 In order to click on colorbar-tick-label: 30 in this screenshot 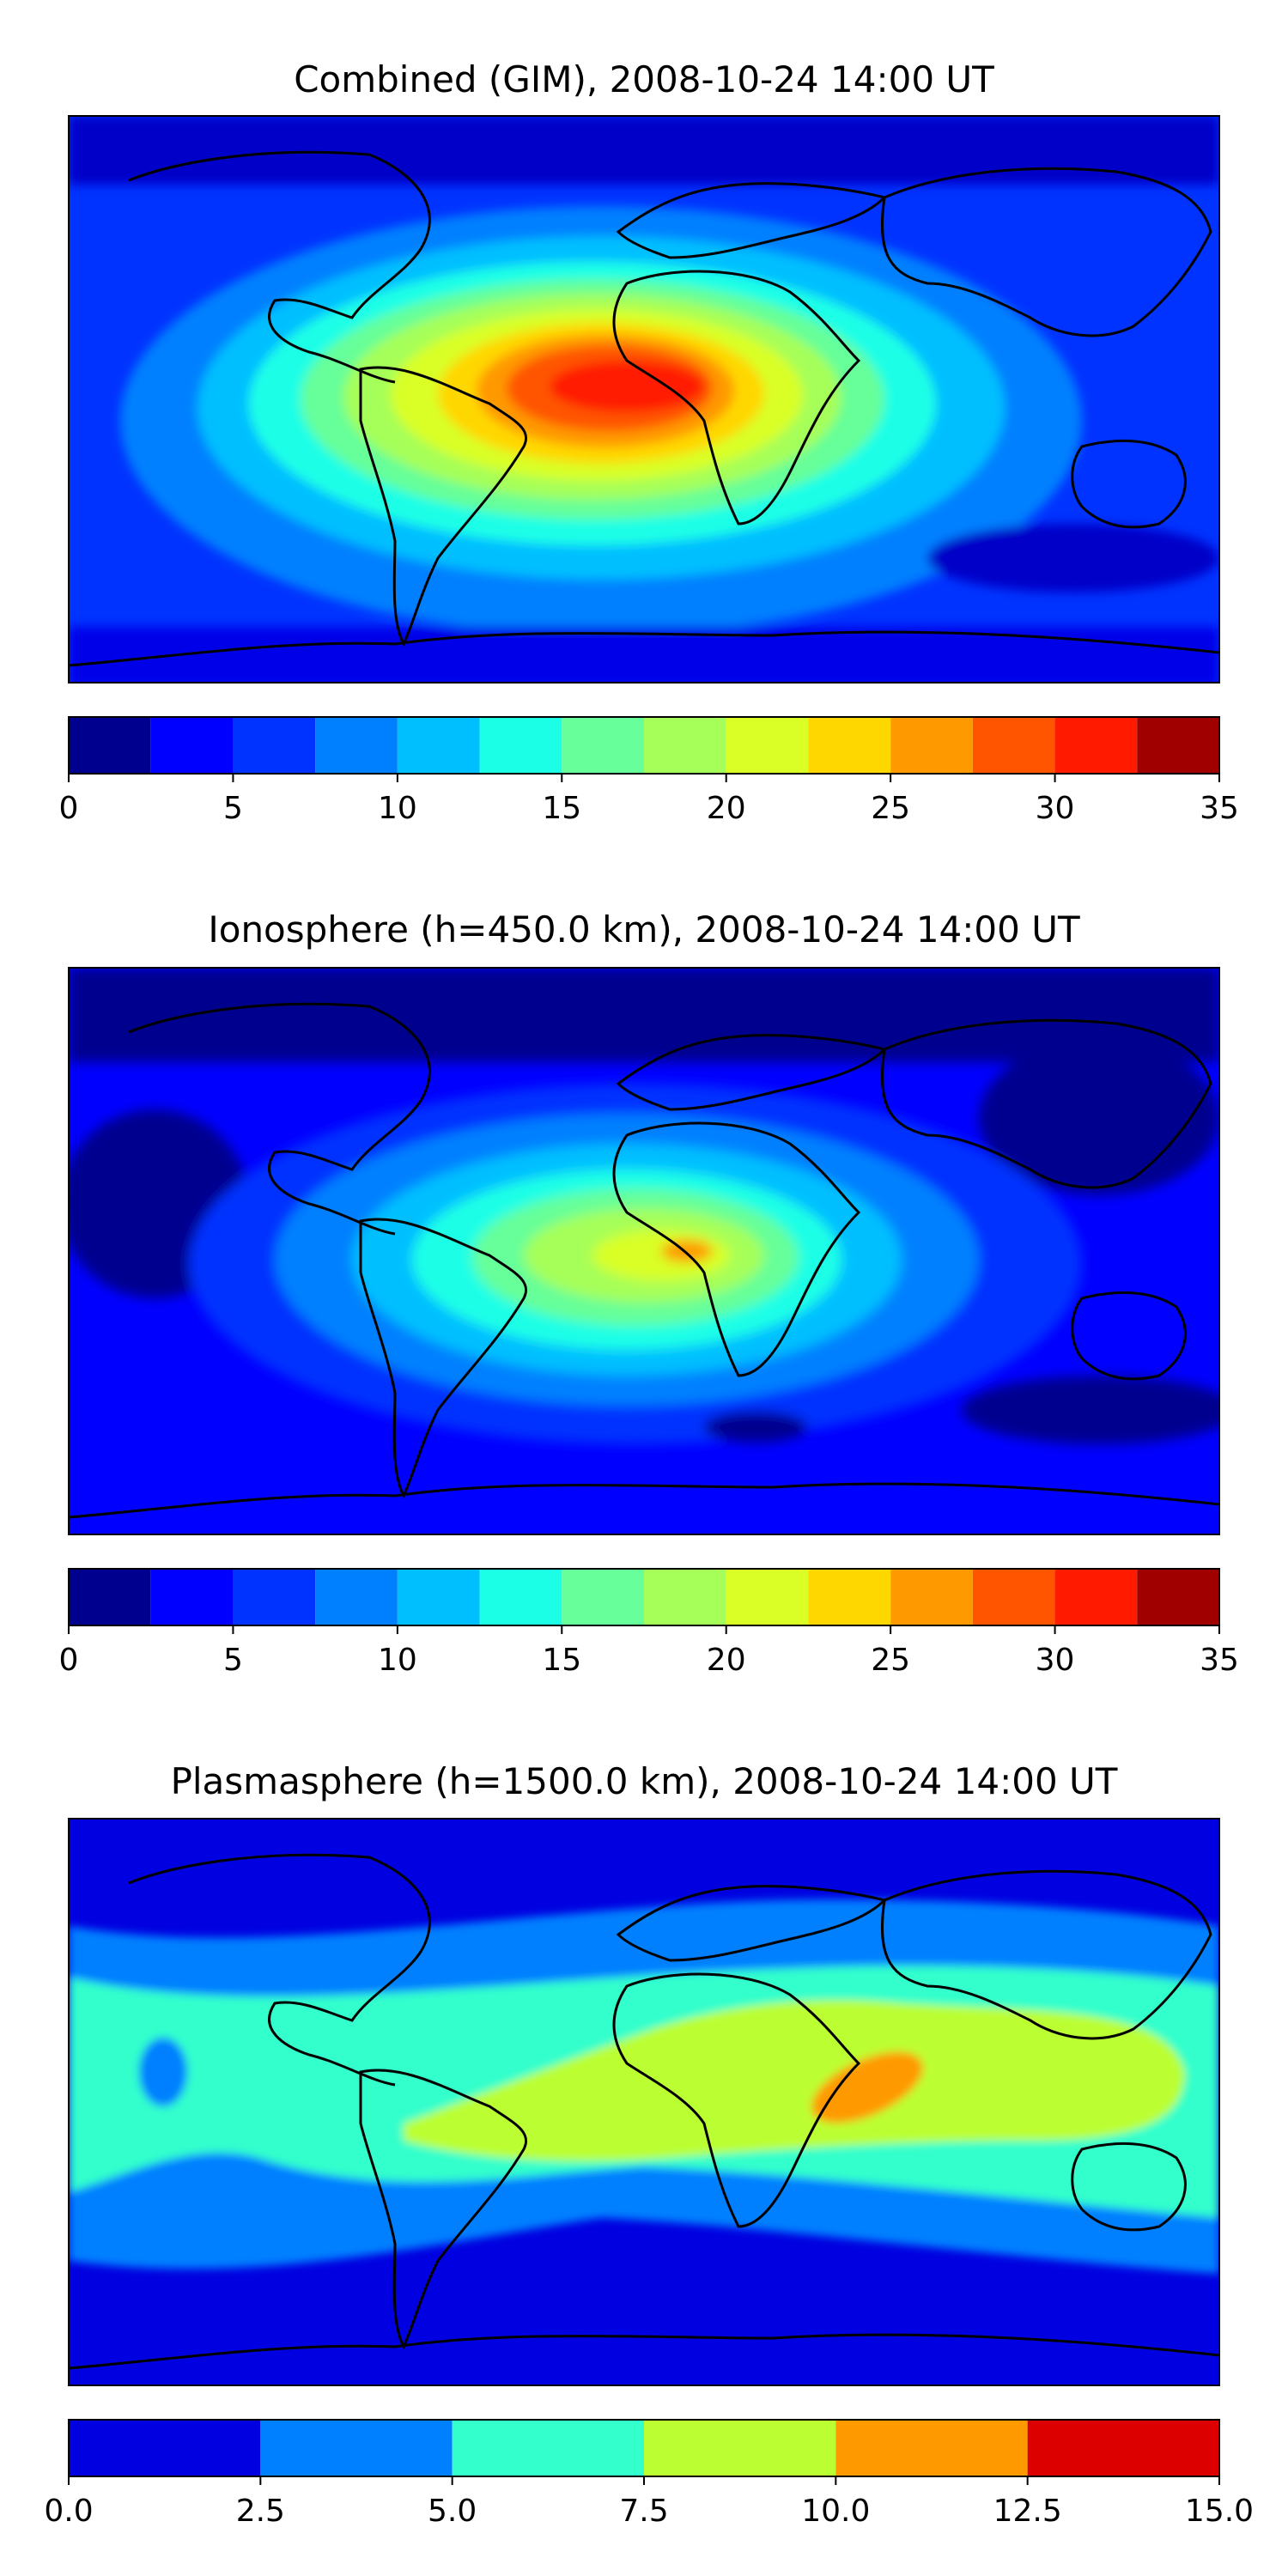, I will do `click(1056, 808)`.